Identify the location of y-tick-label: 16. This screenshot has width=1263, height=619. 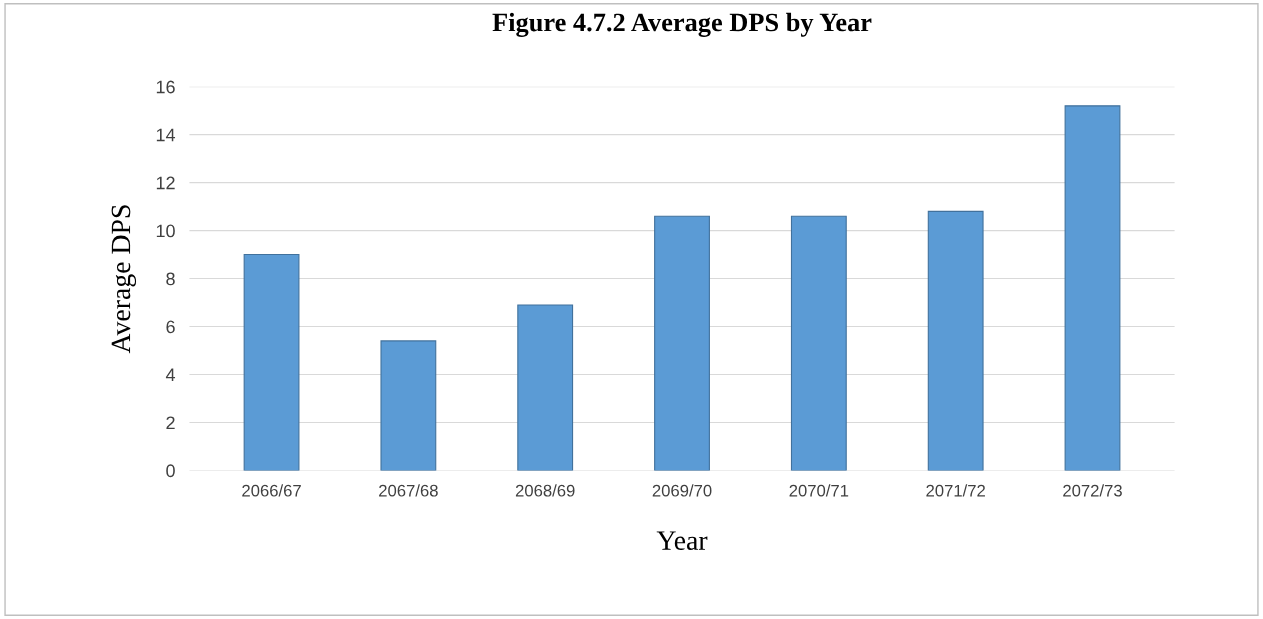
(165, 87).